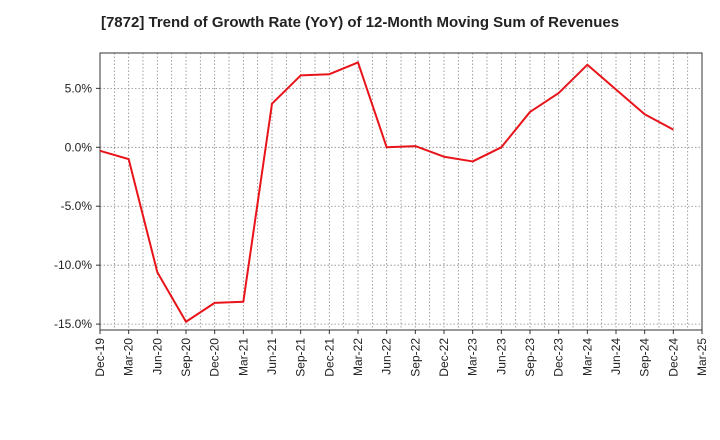 Image resolution: width=720 pixels, height=440 pixels. I want to click on x-tick-label: Mar-20, so click(129, 357).